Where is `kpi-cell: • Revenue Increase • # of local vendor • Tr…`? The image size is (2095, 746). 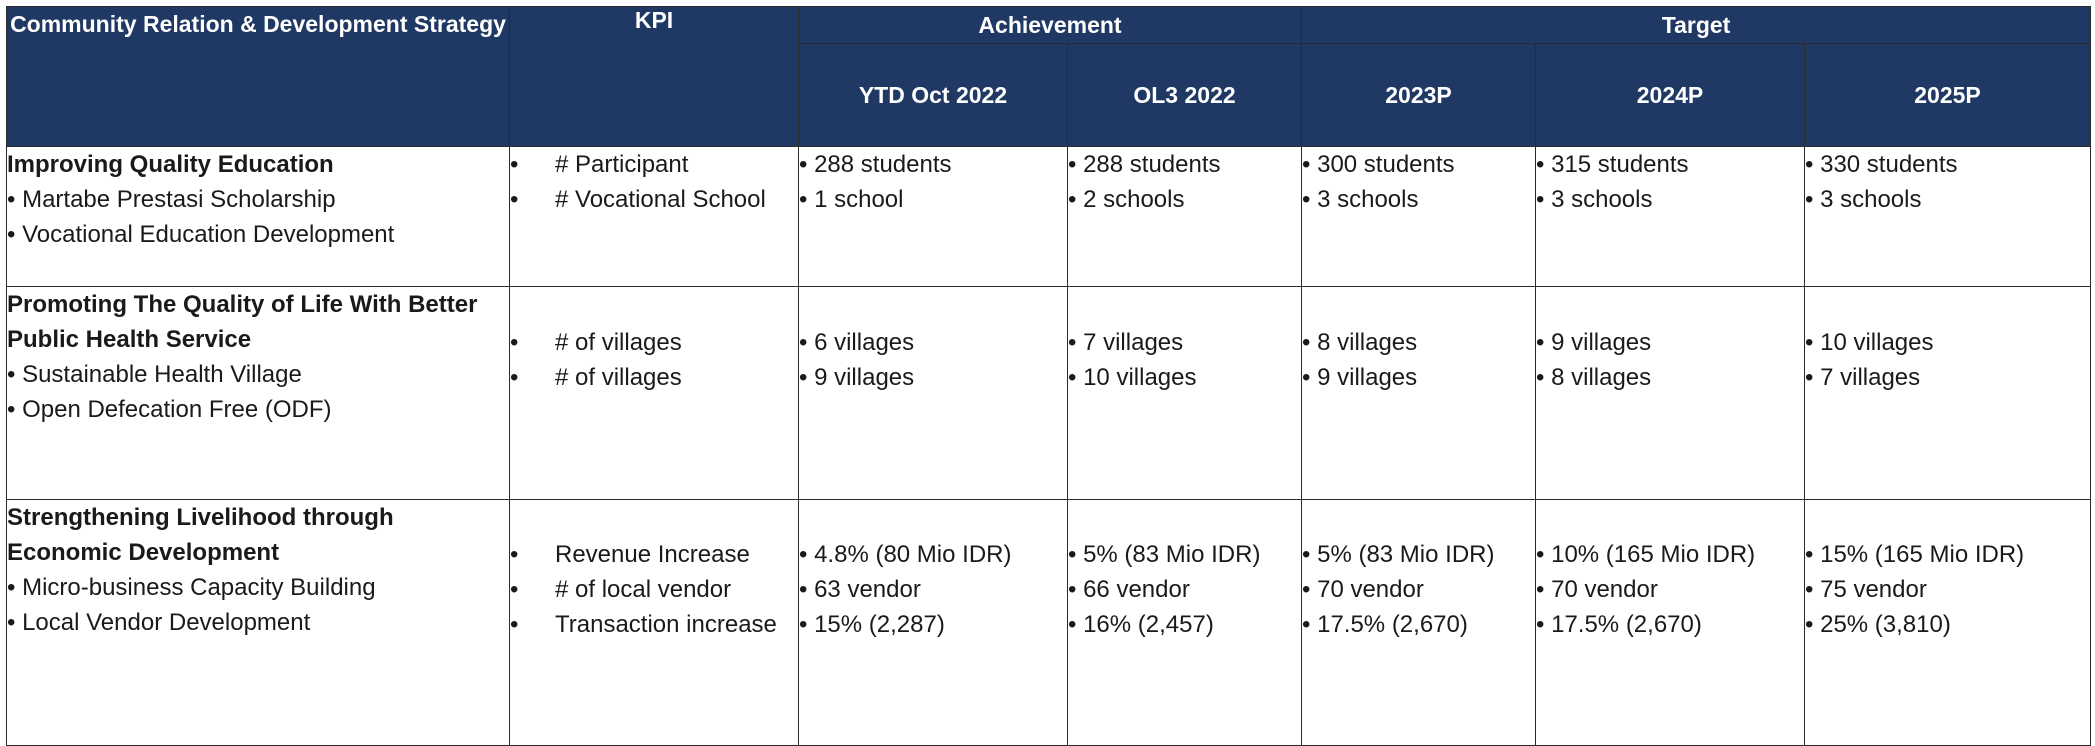
kpi-cell: • Revenue Increase • # of local vendor • Tr… is located at coordinates (654, 622).